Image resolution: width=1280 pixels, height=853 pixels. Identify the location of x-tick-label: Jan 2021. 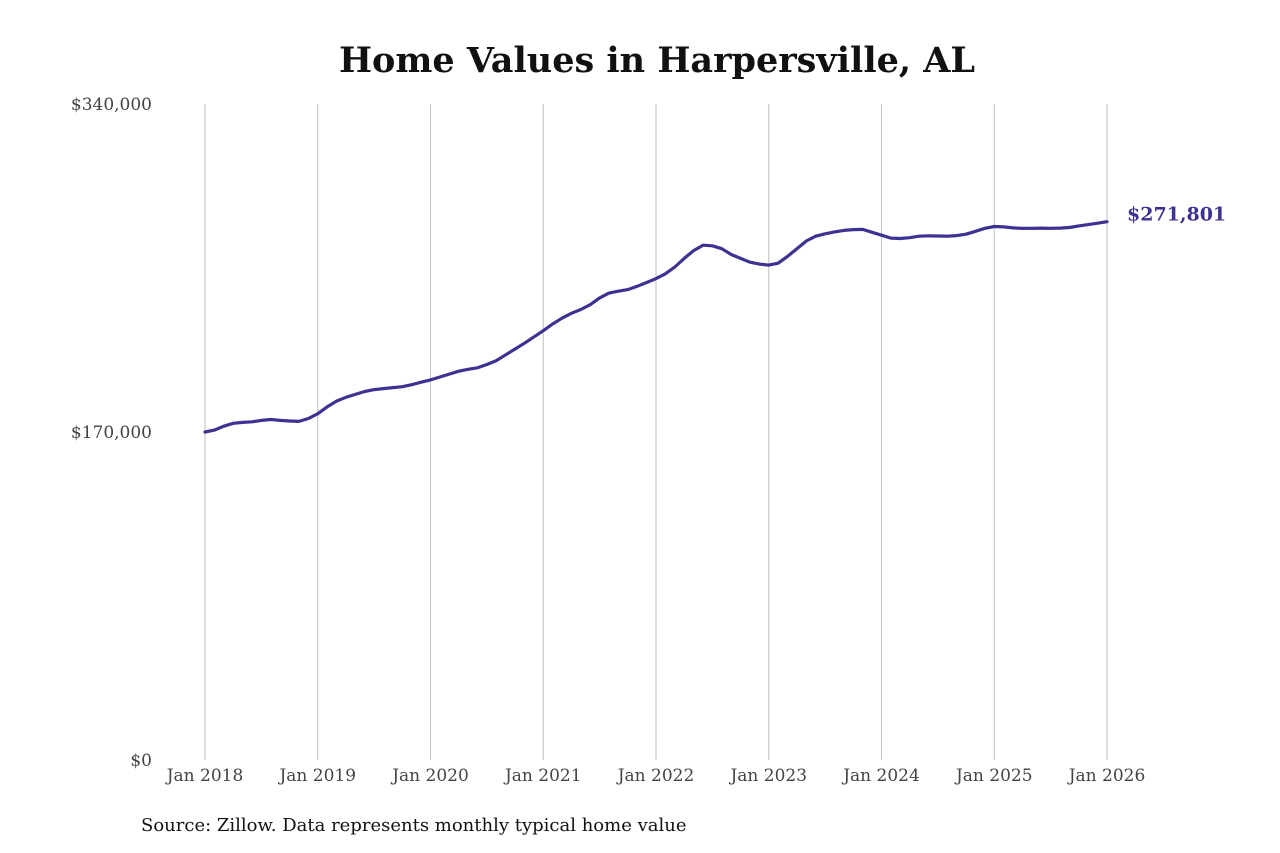
(542, 776).